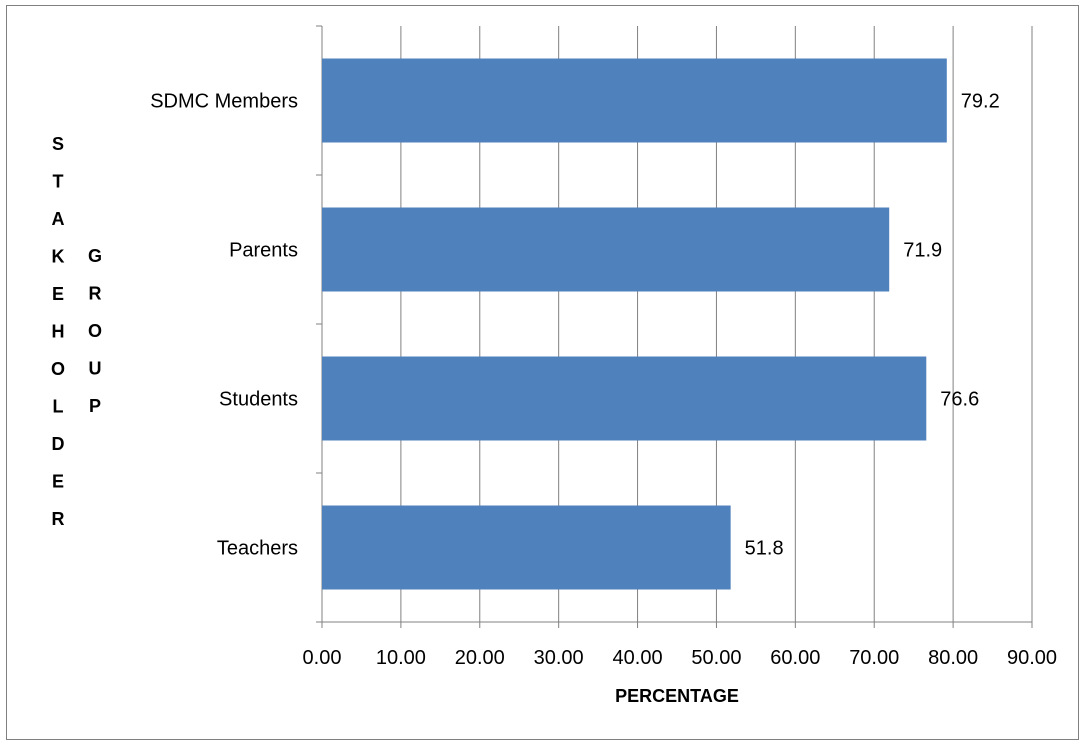 The height and width of the screenshot is (747, 1087). Describe the element at coordinates (257, 549) in the screenshot. I see `category-label: Teachers` at that location.